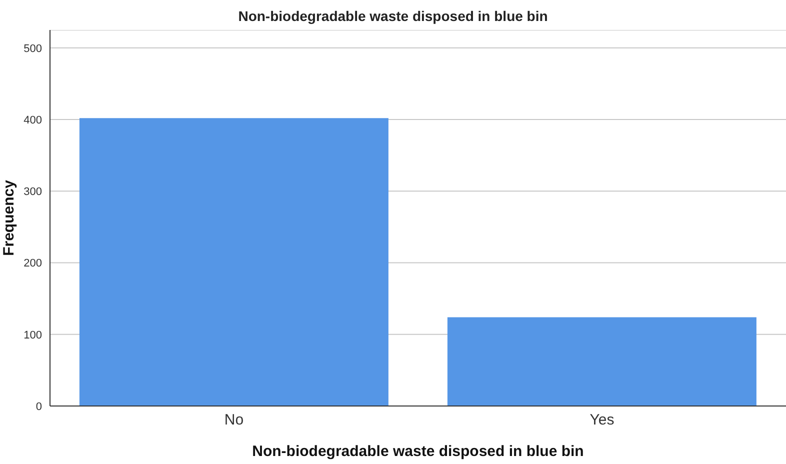 The height and width of the screenshot is (464, 786). What do you see at coordinates (33, 120) in the screenshot?
I see `y-tick-label: 400` at bounding box center [33, 120].